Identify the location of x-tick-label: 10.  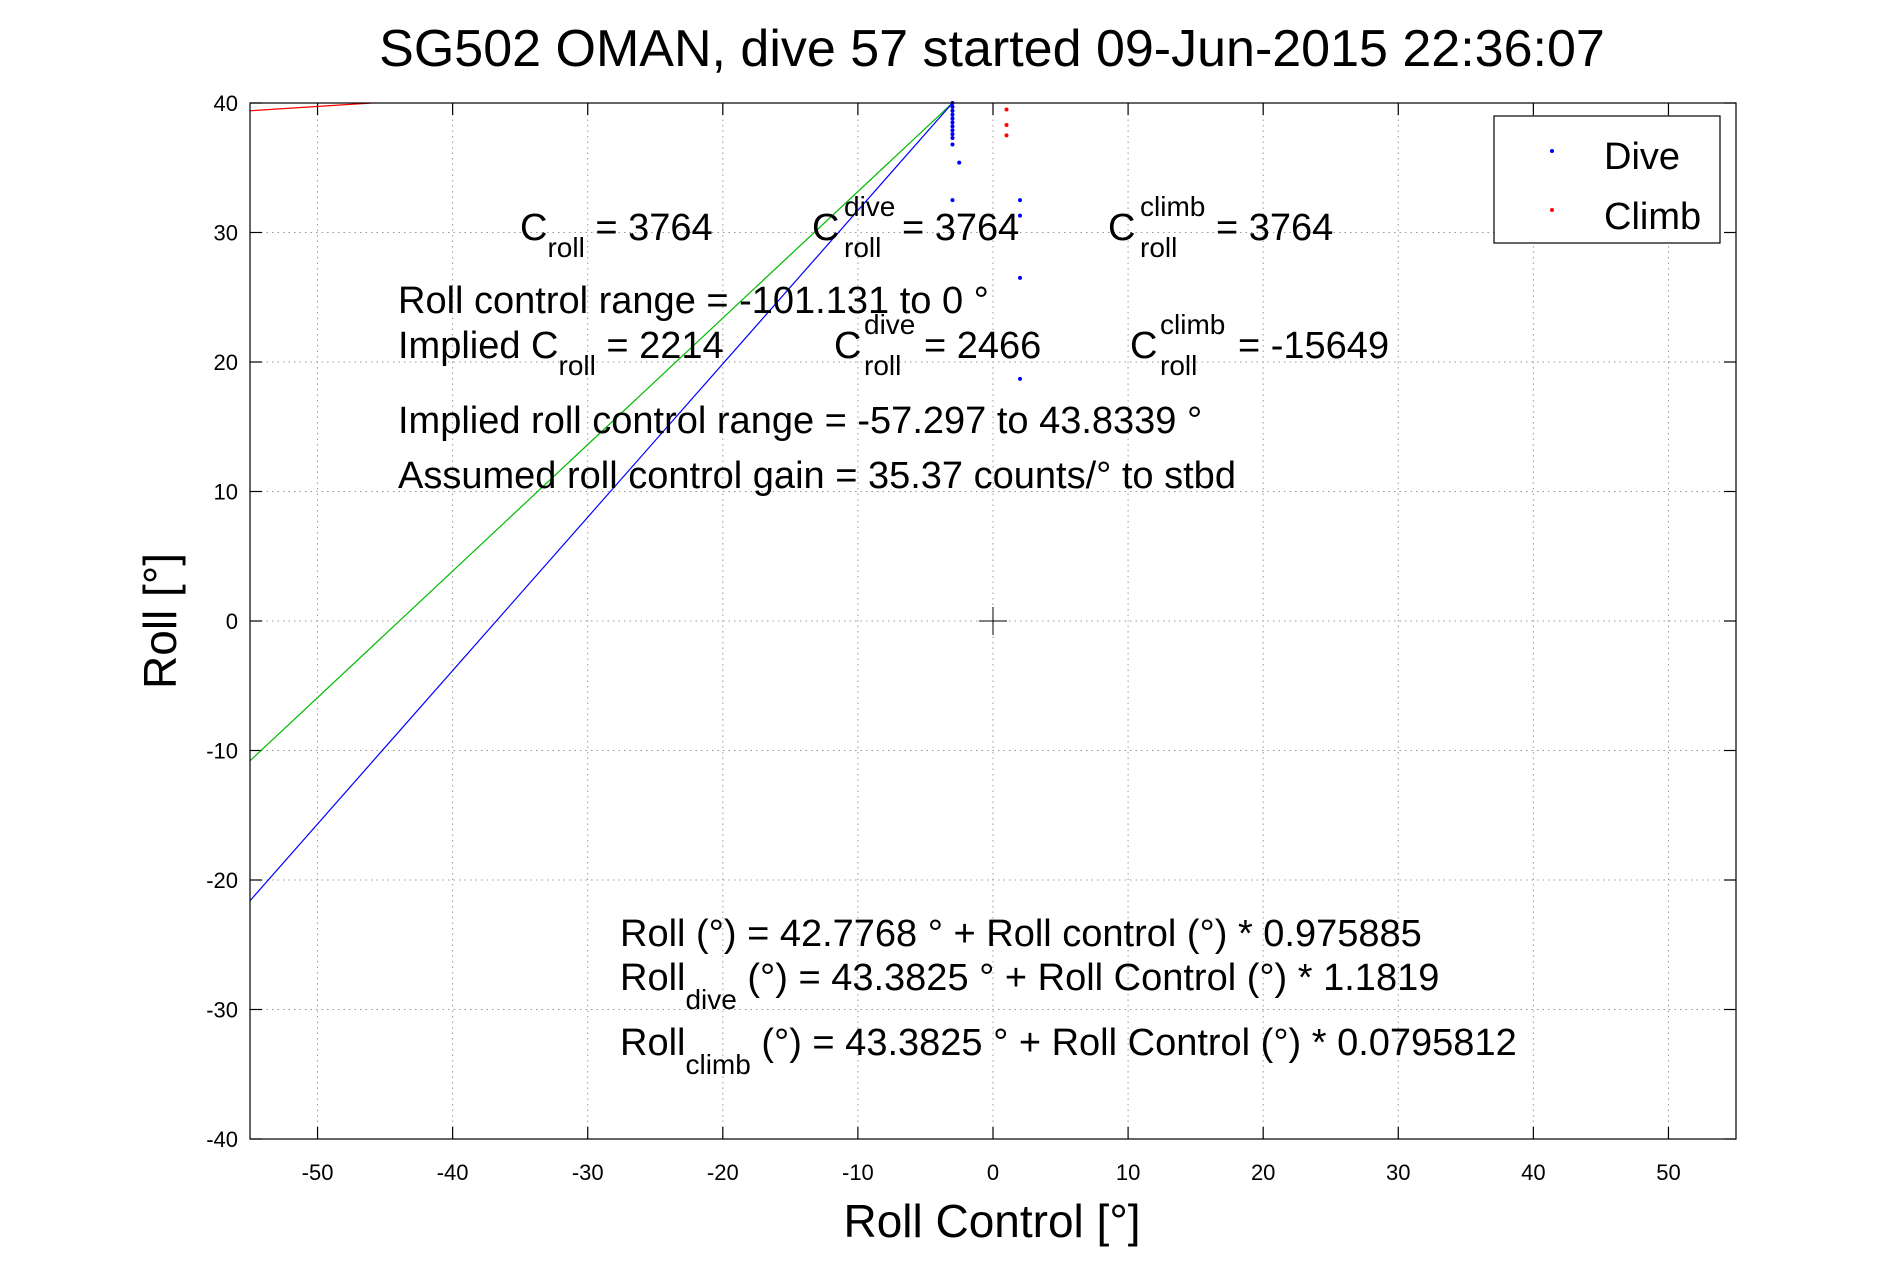
(1128, 1172).